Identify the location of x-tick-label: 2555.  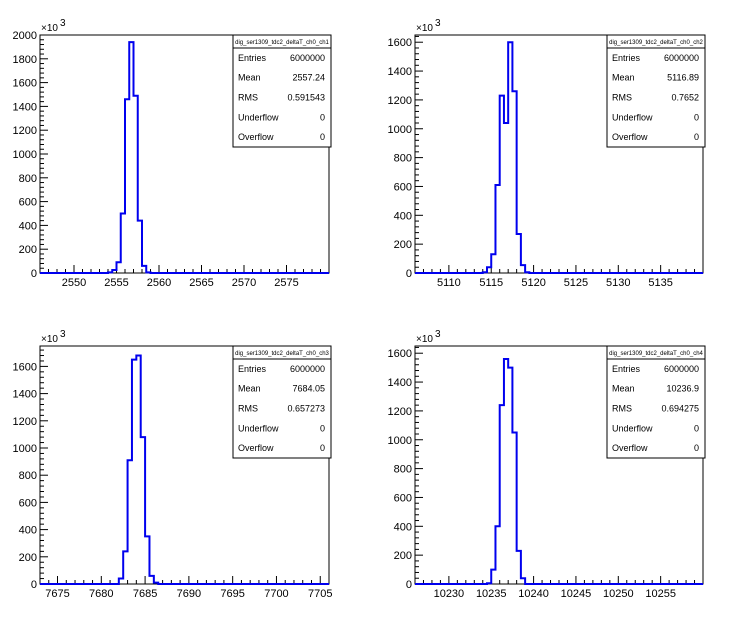
(116, 283).